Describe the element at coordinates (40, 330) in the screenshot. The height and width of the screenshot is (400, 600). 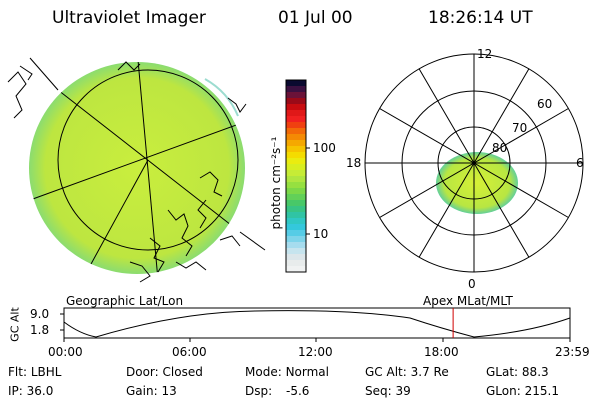
I see `timeline-ytick-low: 1.8` at that location.